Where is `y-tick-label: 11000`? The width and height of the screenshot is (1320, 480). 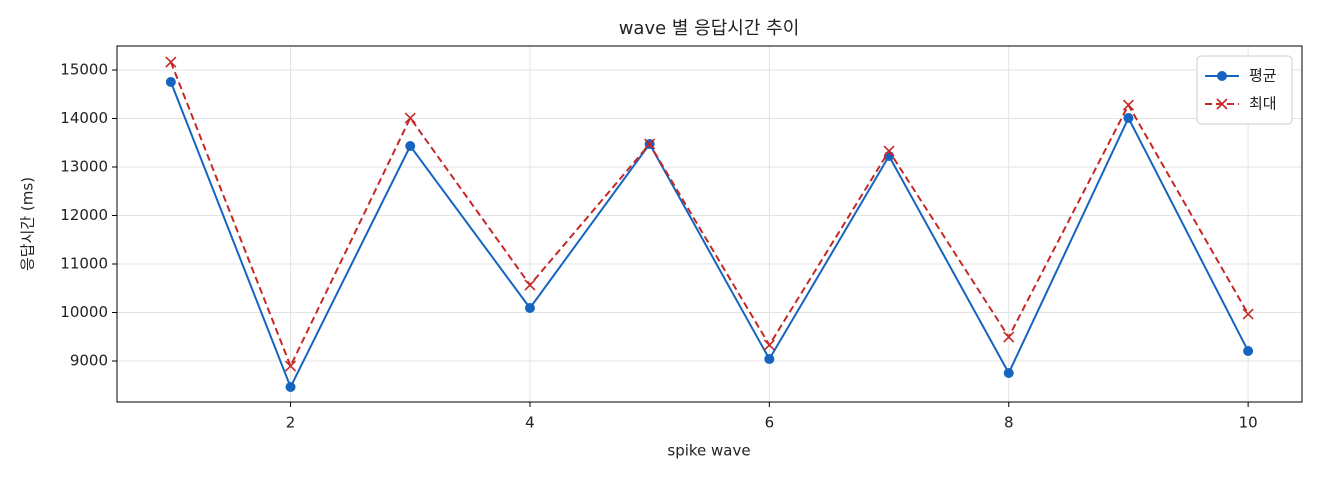 y-tick-label: 11000 is located at coordinates (84, 264).